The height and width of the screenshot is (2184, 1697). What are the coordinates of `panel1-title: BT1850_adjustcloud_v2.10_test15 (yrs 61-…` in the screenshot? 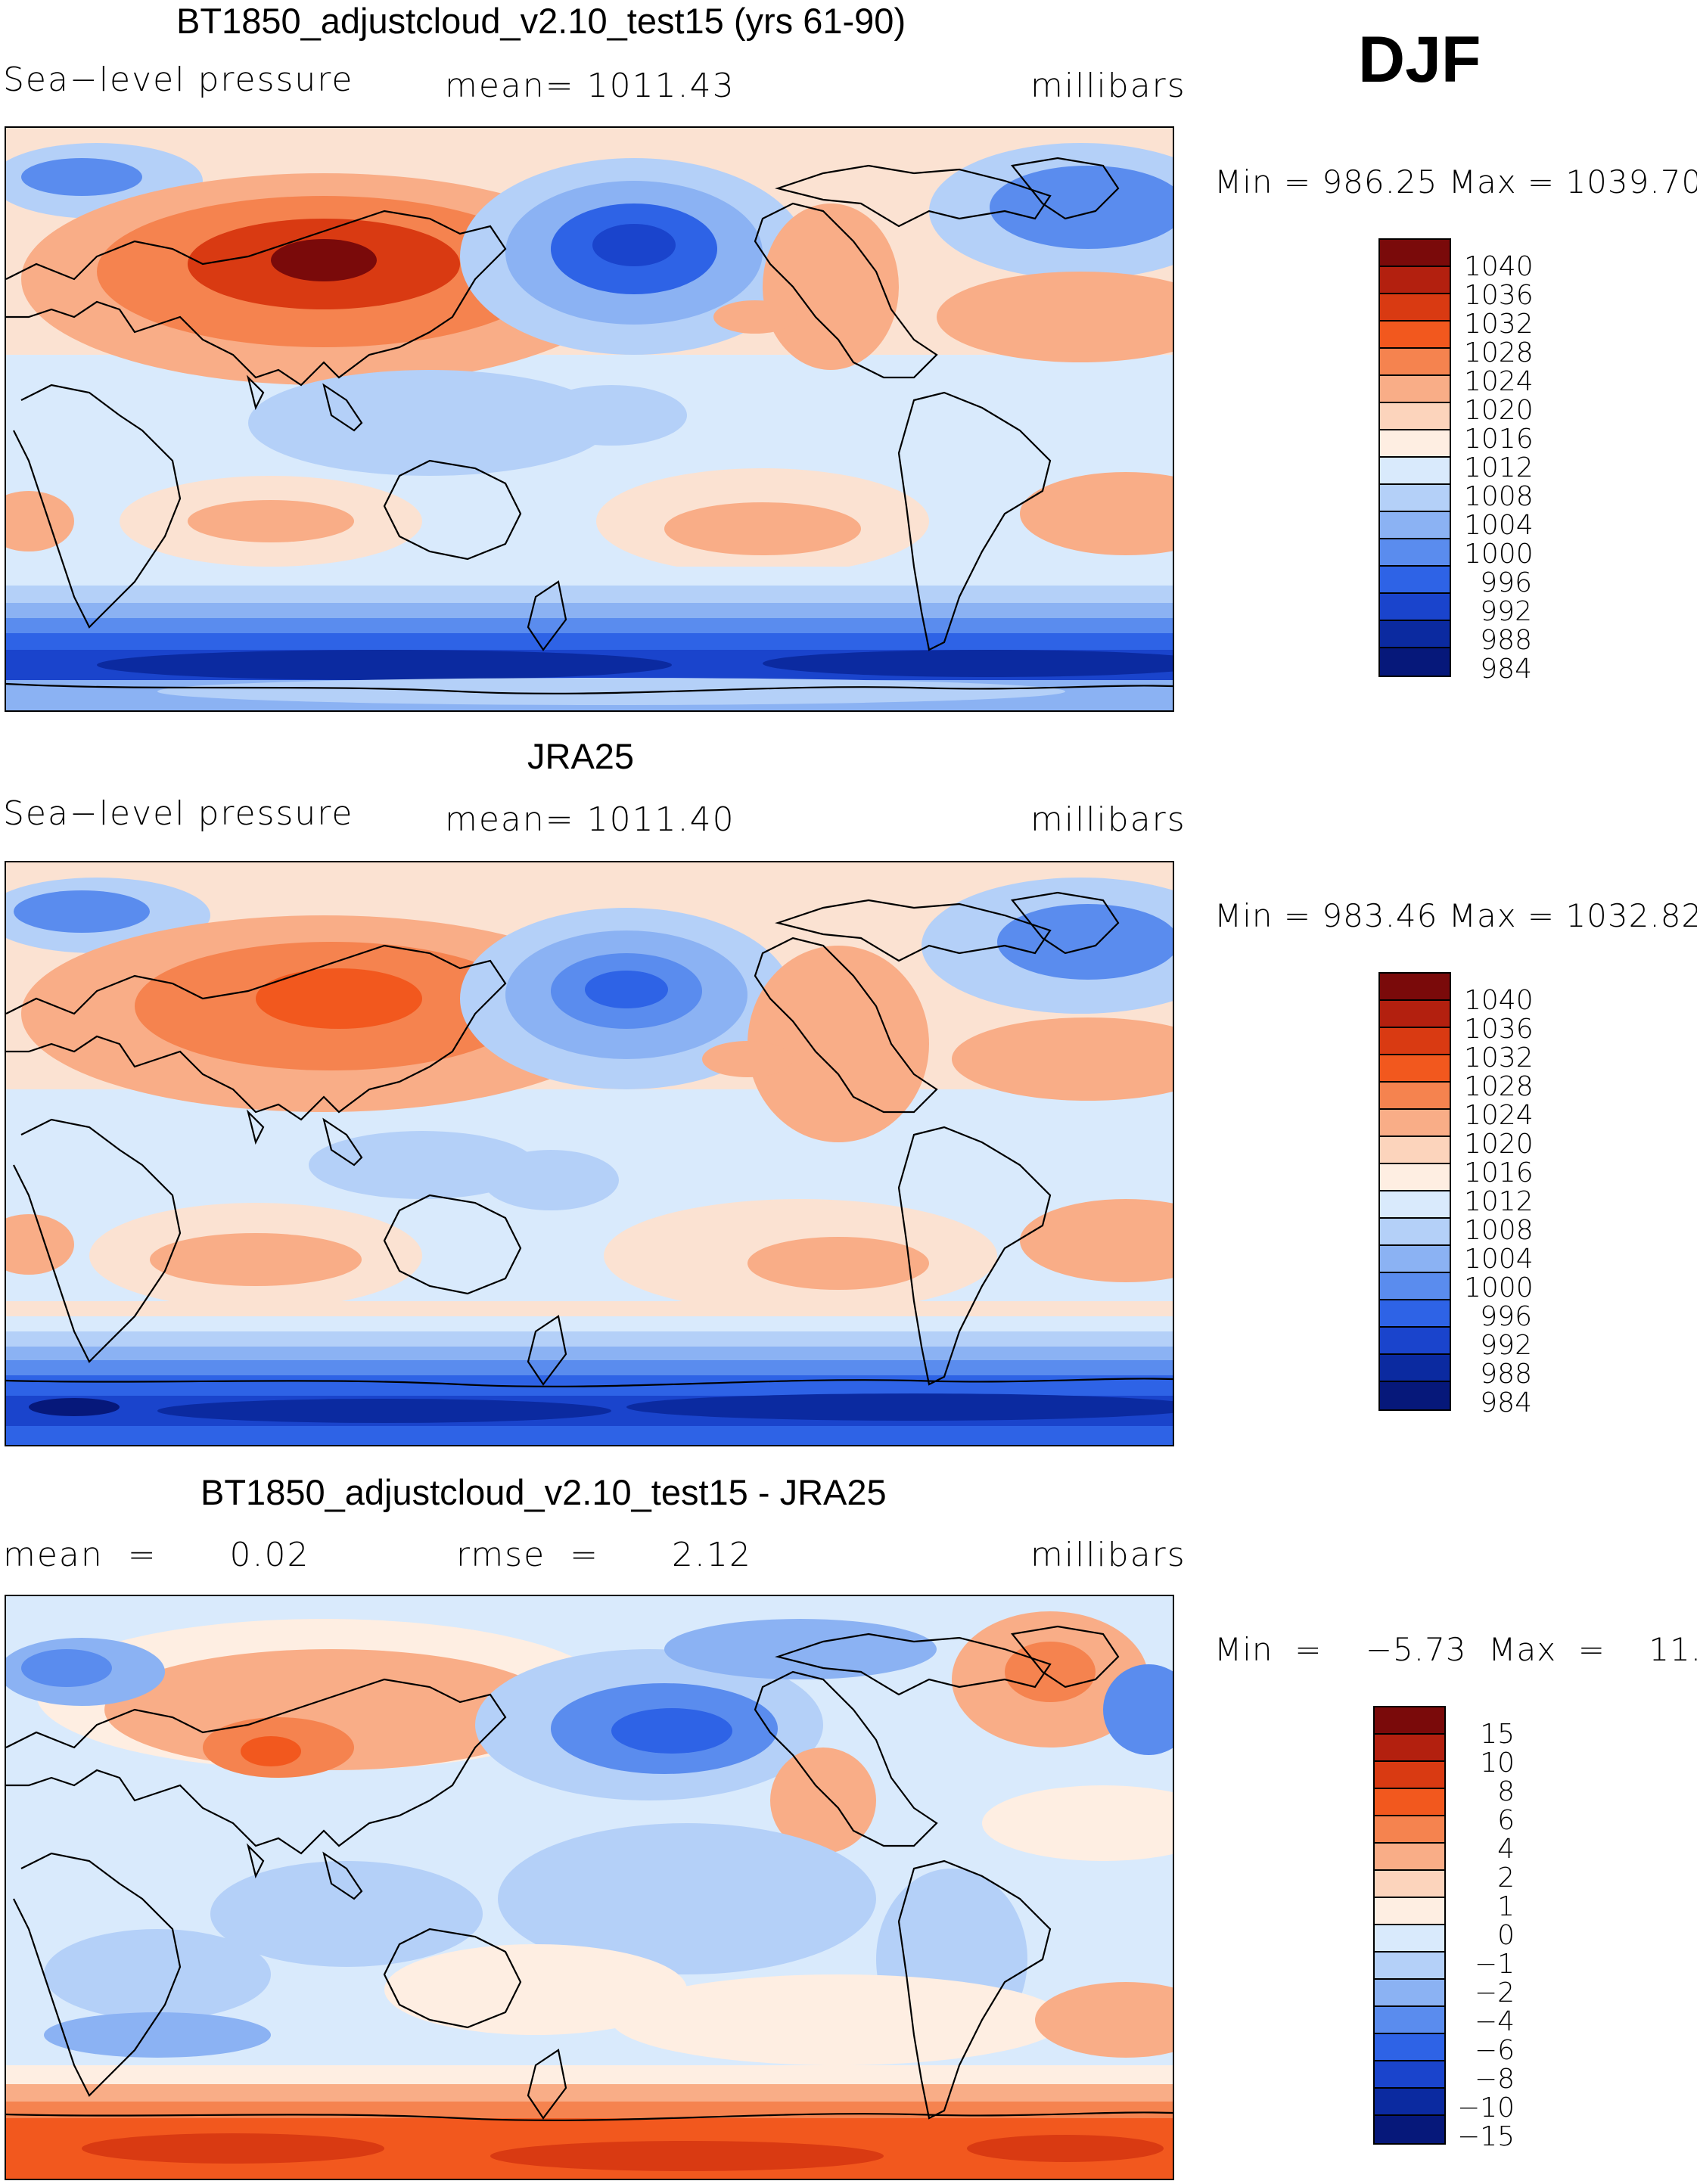 It's located at (541, 21).